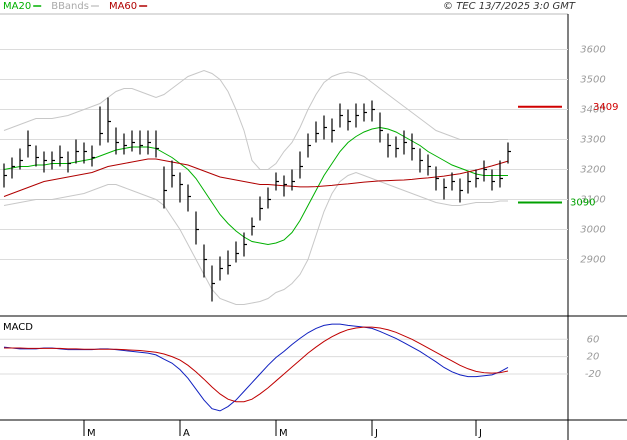 This screenshot has width=627, height=440. Describe the element at coordinates (582, 203) in the screenshot. I see `level-label: 3090` at that location.